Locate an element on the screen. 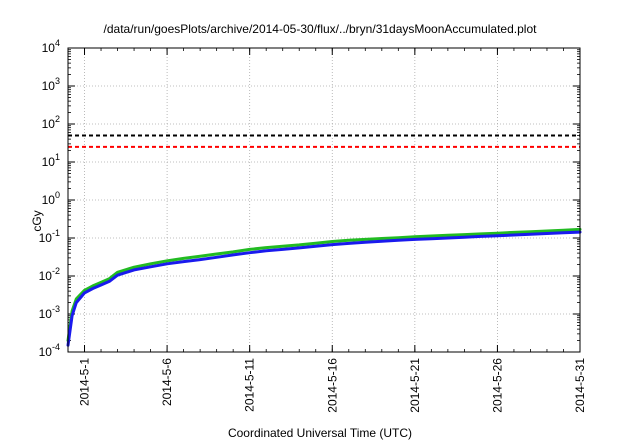  x-tick-label: 2014-5-16 is located at coordinates (332, 385).